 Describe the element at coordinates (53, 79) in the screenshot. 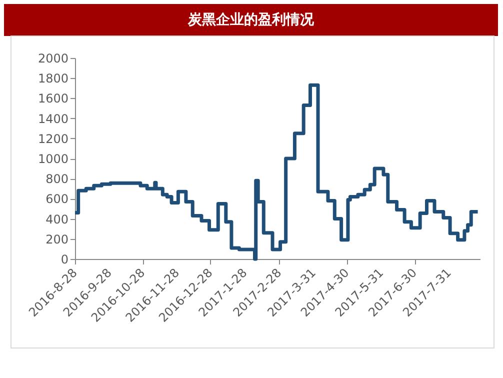

I see `y-tick-label: 1800` at that location.